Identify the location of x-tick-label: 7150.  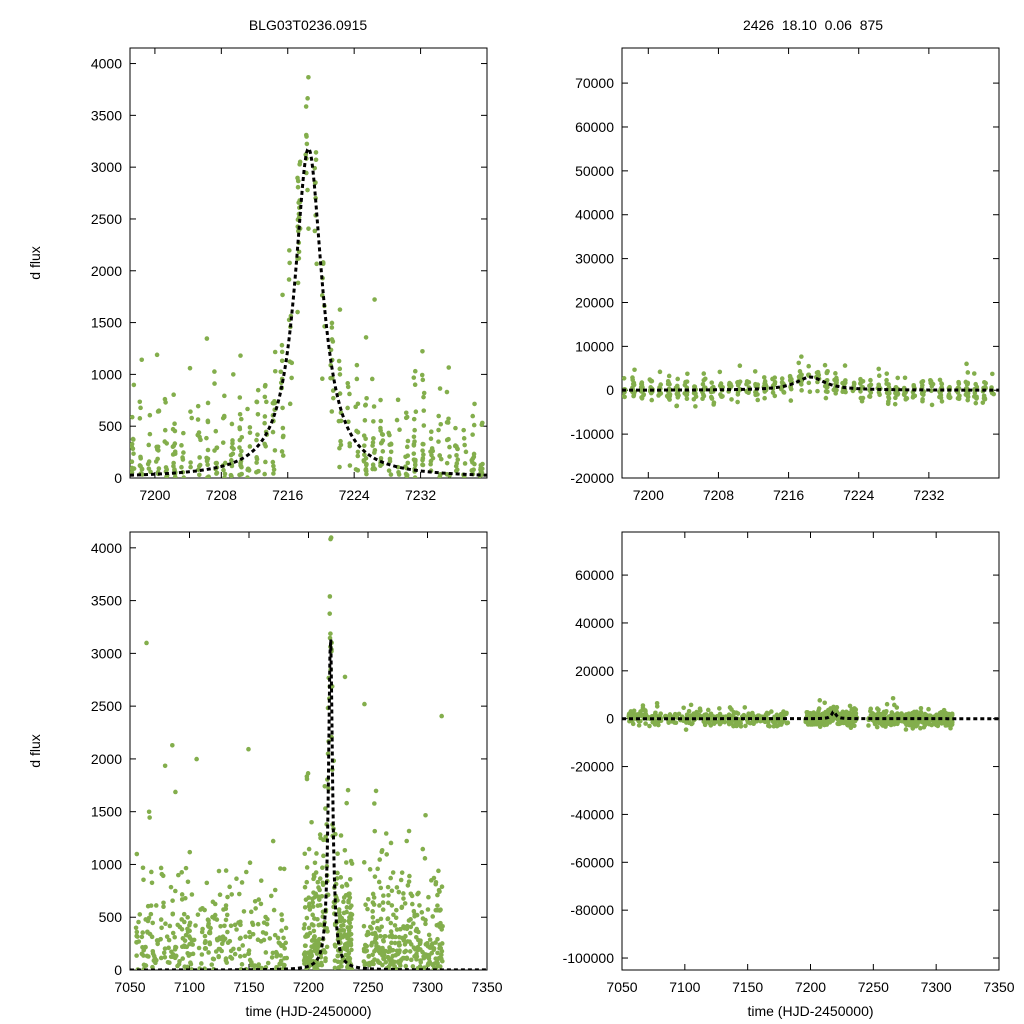
(747, 987).